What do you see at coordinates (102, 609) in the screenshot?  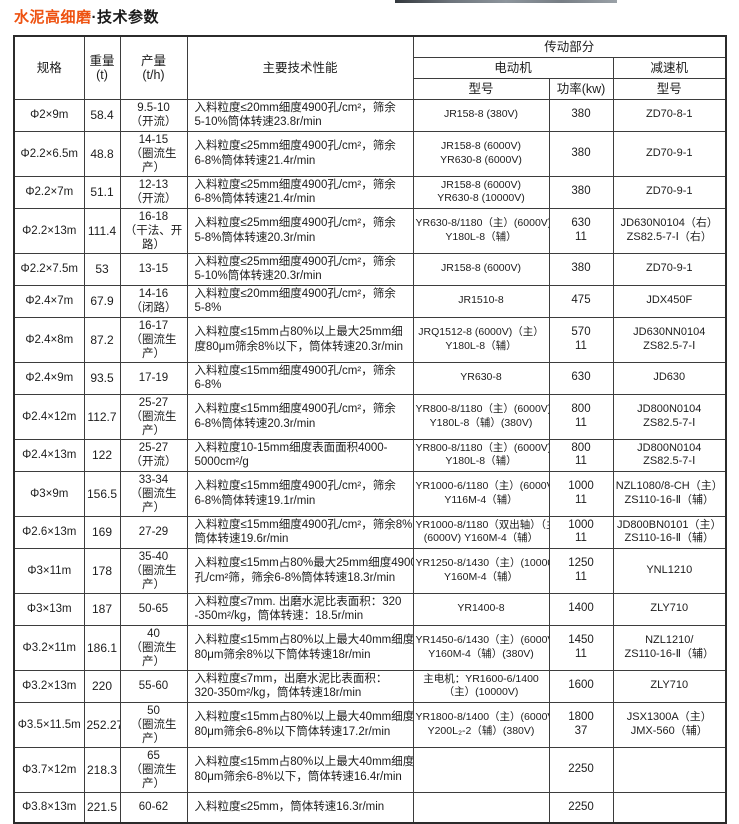 I see `weight-cell: 187` at bounding box center [102, 609].